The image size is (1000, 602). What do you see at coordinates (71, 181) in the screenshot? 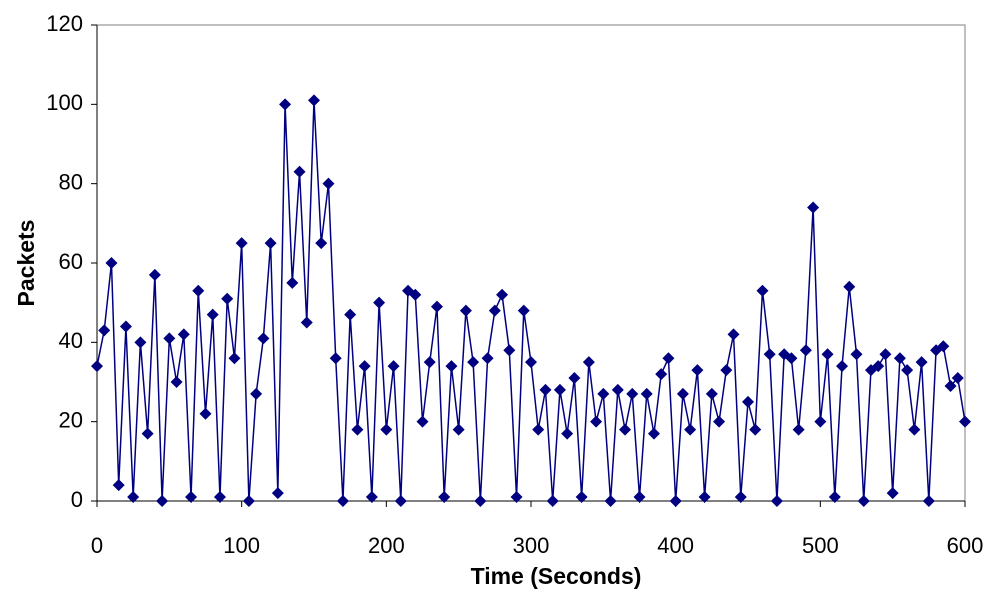
I see `y-tick-label: 80` at bounding box center [71, 181].